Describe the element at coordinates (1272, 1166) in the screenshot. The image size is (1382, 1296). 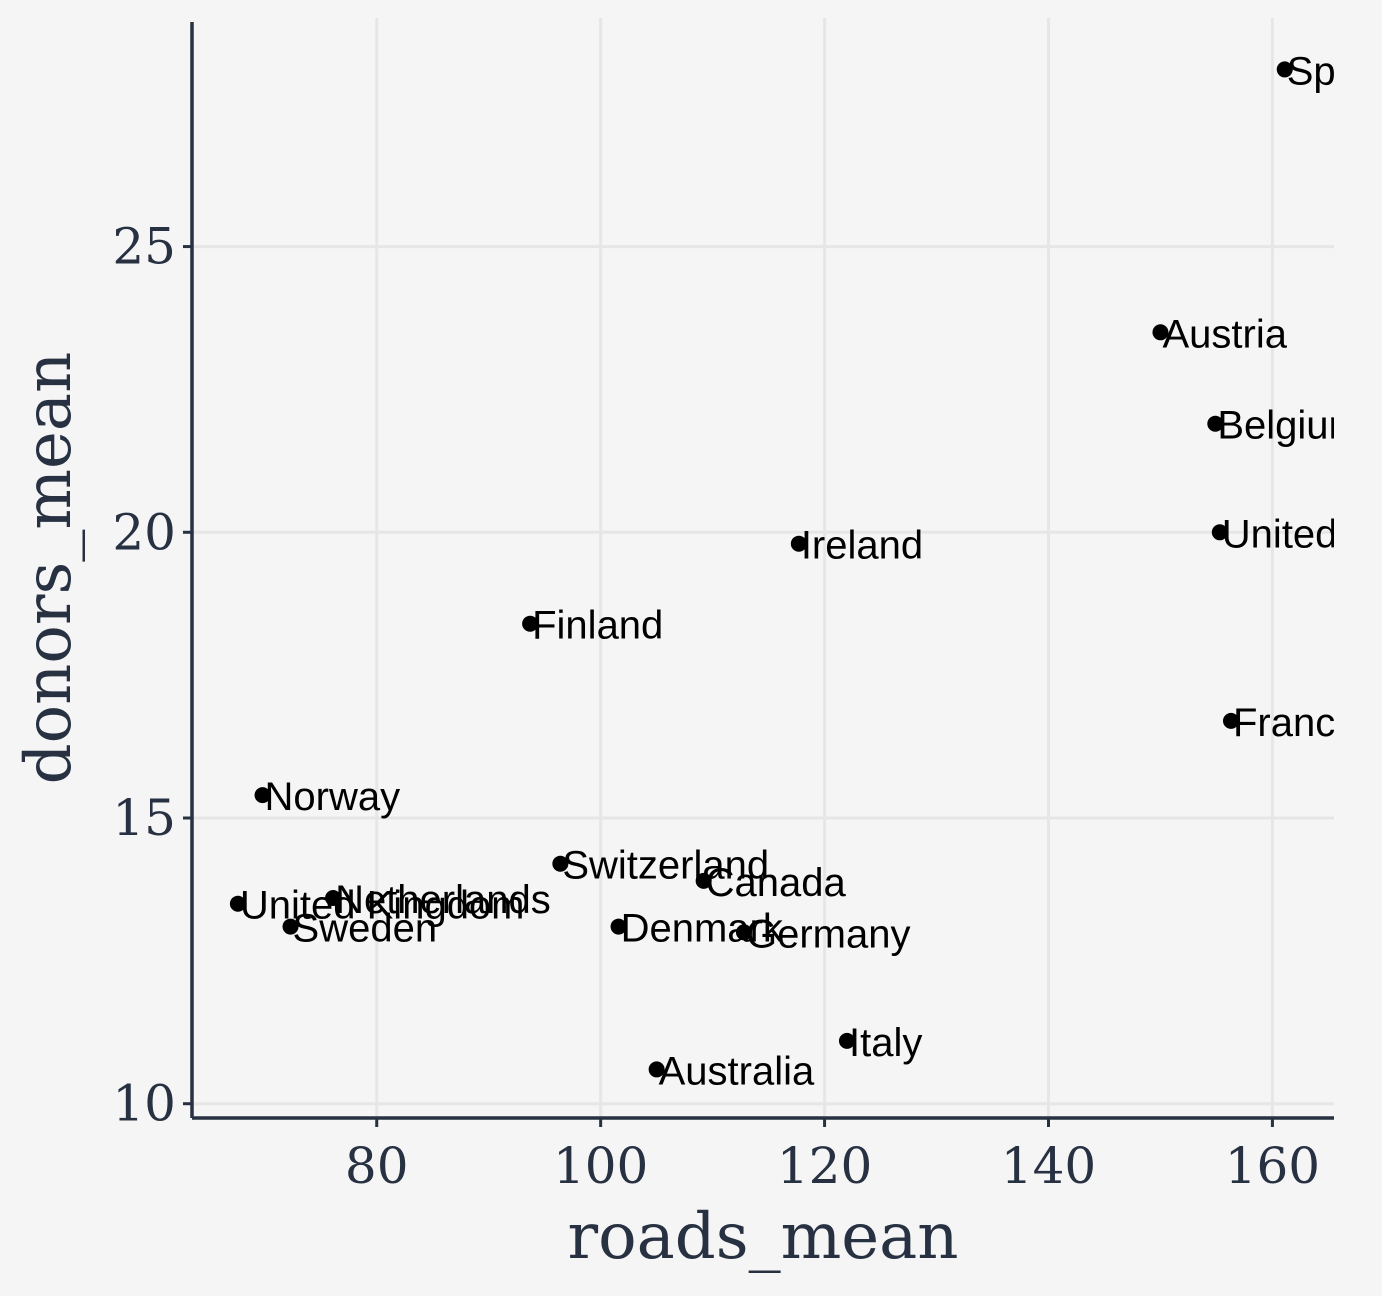
I see `x-tick-label: 160` at that location.